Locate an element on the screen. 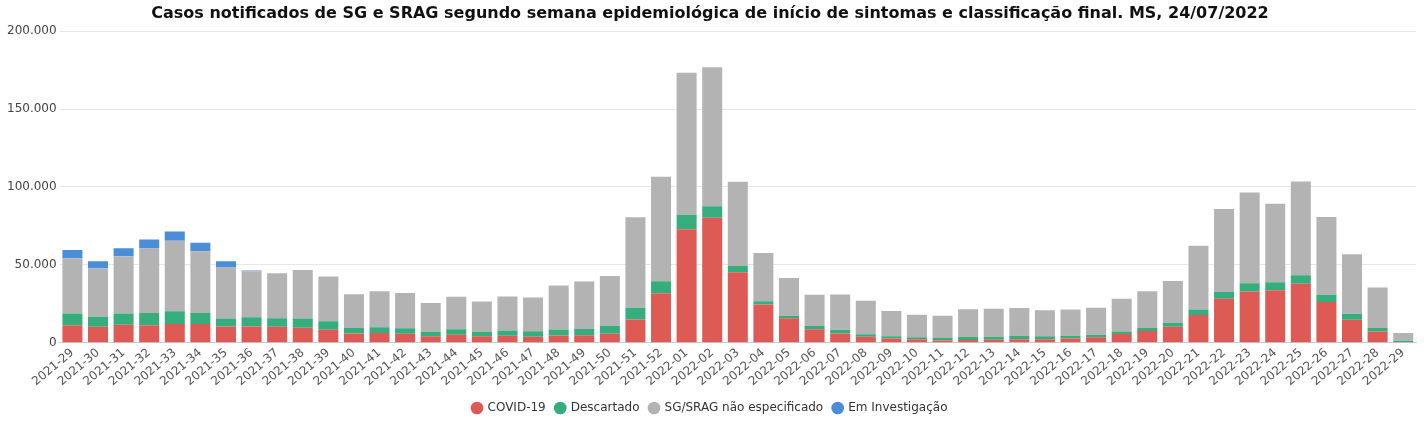  chart-title: Casos notificados de SG e SRAG segundo semana epidemiológica de início de sintomas e classificação final. MS, 24/07/2022 is located at coordinates (710, 12).